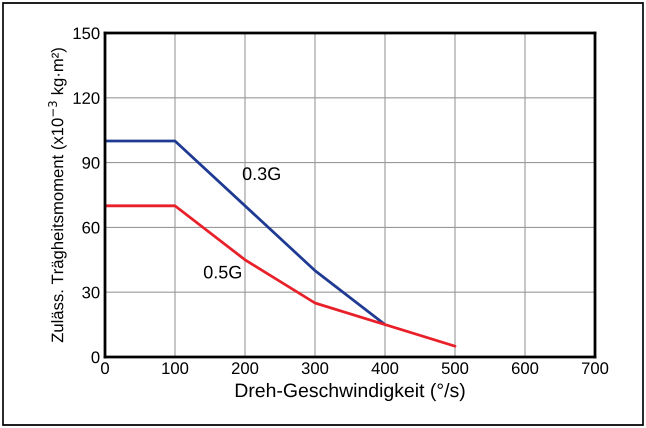 This screenshot has height=428, width=646. Describe the element at coordinates (350, 392) in the screenshot. I see `x-axis-title: Dreh-Geschwindigkeit (°/s)` at that location.